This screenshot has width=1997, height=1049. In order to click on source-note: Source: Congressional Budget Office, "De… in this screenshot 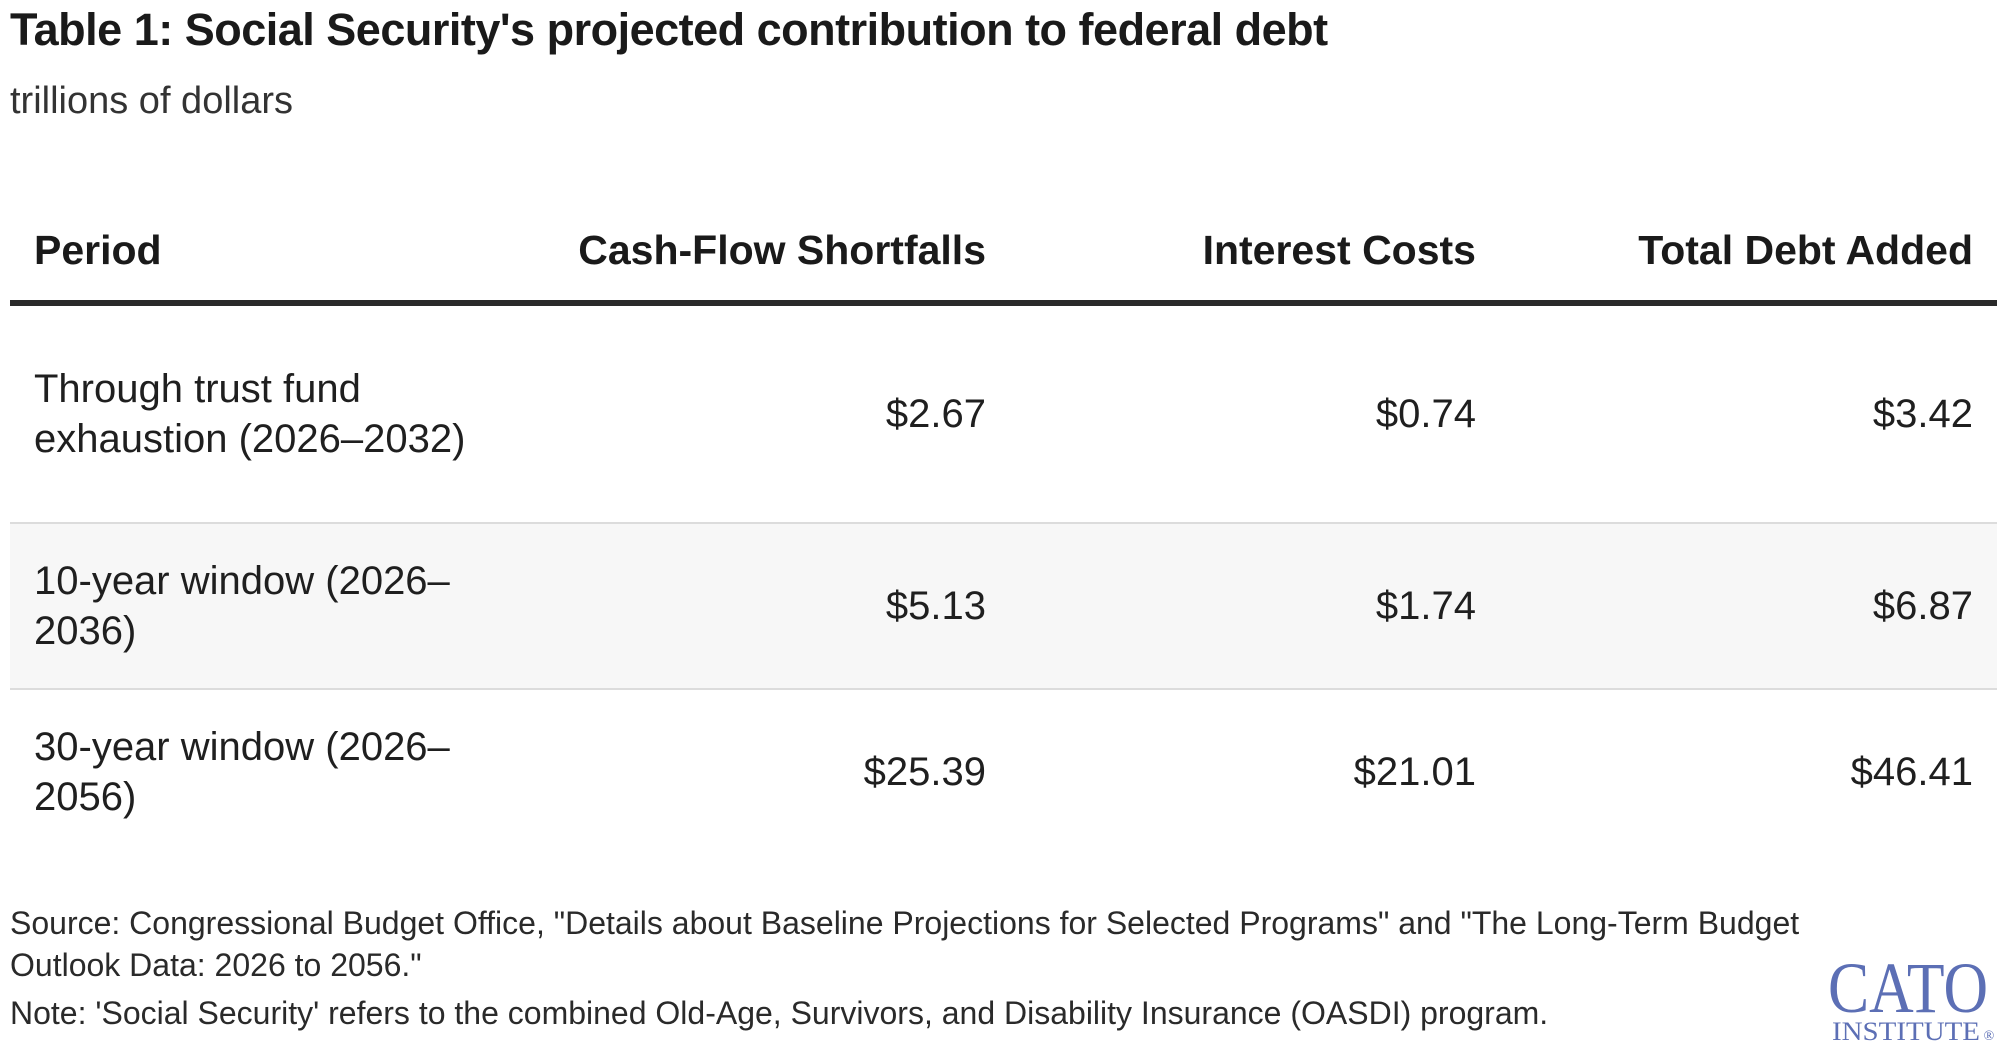, I will do `click(905, 944)`.